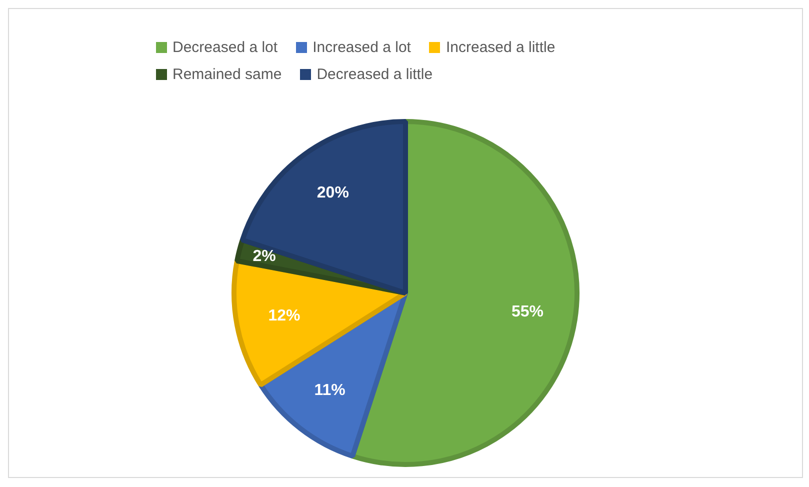  What do you see at coordinates (527, 312) in the screenshot?
I see `data-label: 55%` at bounding box center [527, 312].